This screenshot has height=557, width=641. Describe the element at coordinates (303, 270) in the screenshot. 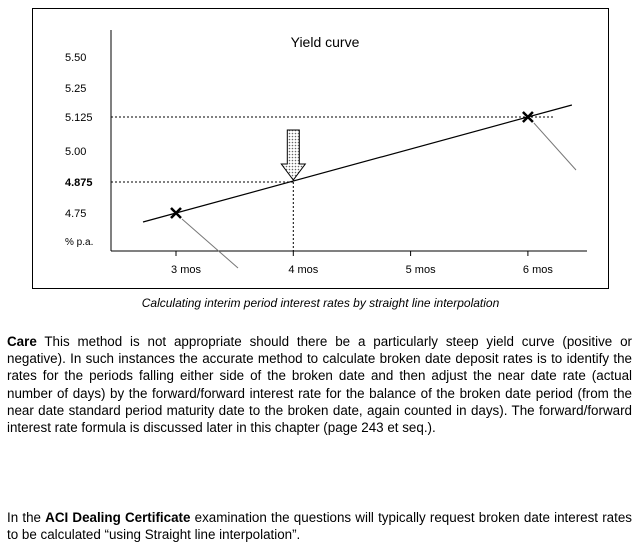

I see `x-tick-label: 4 mos` at that location.